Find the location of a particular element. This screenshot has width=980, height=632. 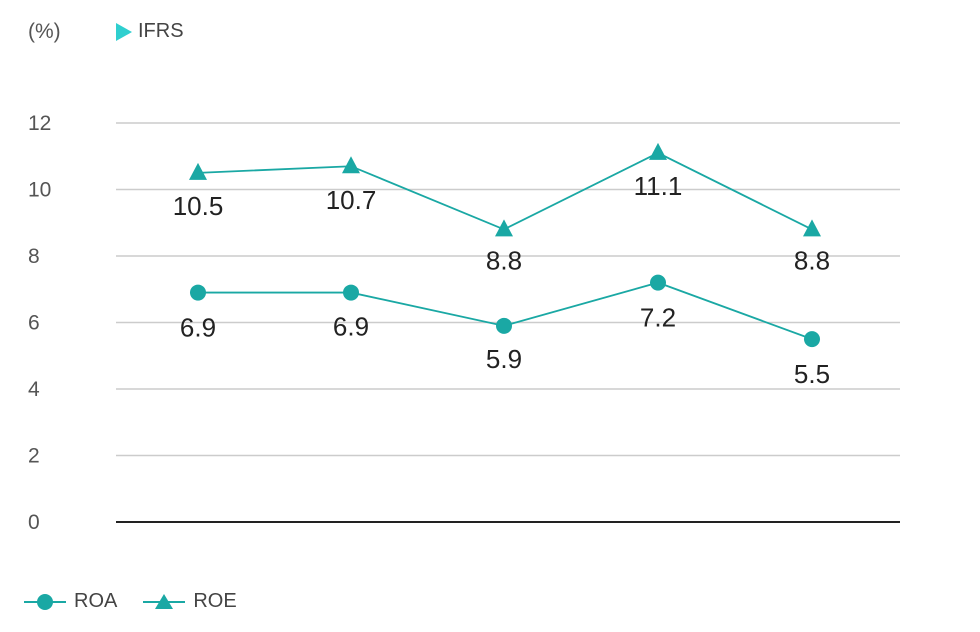

ifrs-note: IFRS is located at coordinates (150, 31).